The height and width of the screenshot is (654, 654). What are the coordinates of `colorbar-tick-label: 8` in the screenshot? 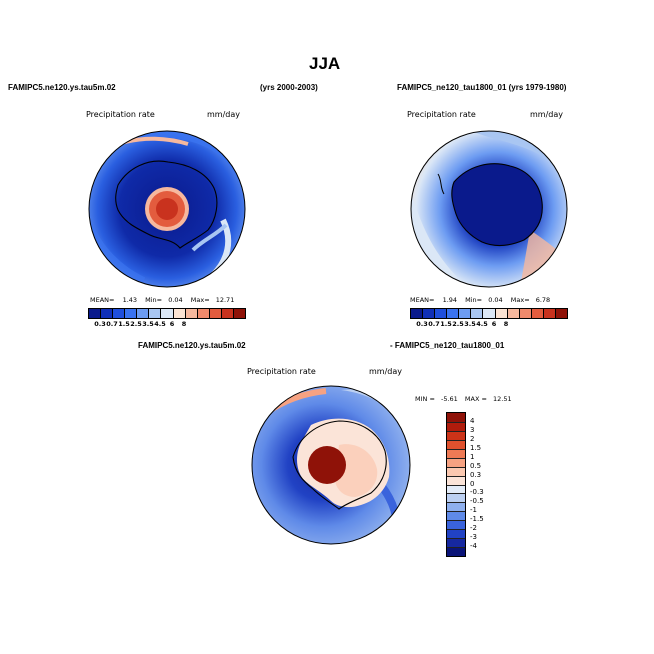 It's located at (506, 324).